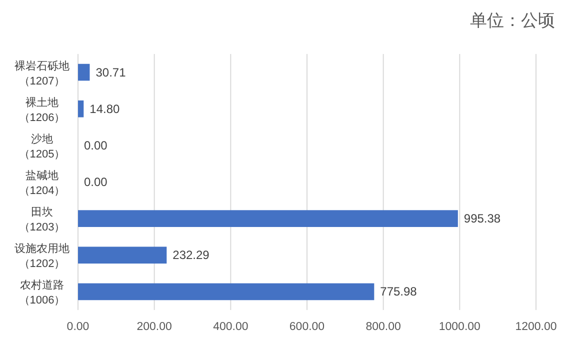 The height and width of the screenshot is (345, 564). I want to click on y-tick-label: 盐碱地（1204）, so click(42, 183).